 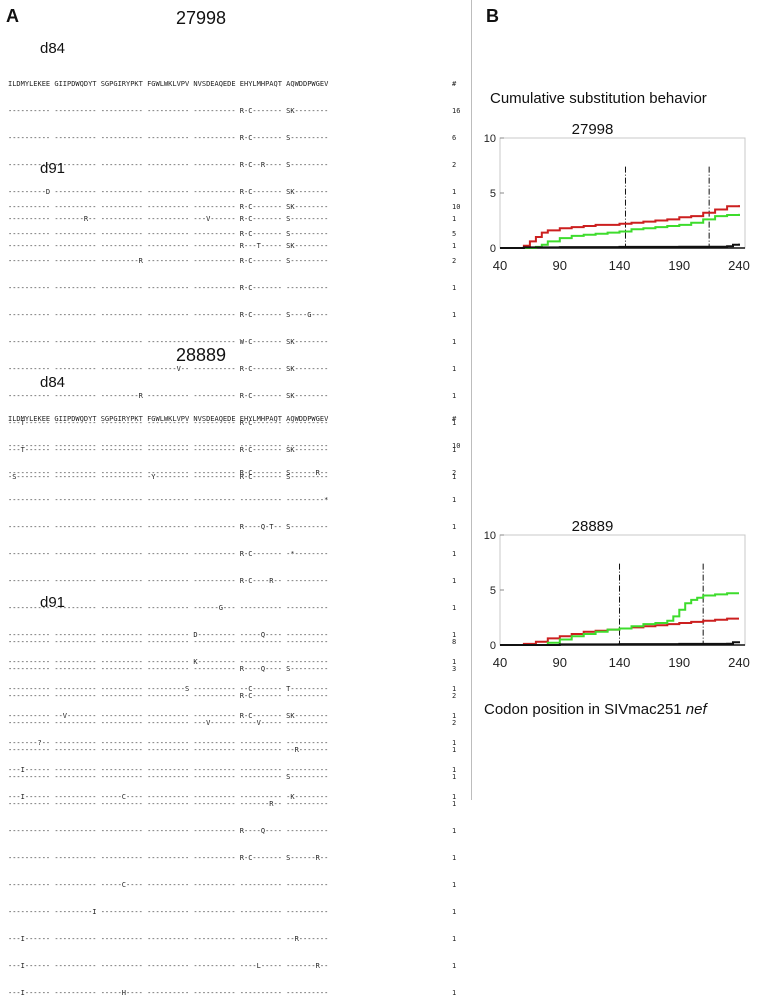 I want to click on panel-divider, so click(x=471, y=400).